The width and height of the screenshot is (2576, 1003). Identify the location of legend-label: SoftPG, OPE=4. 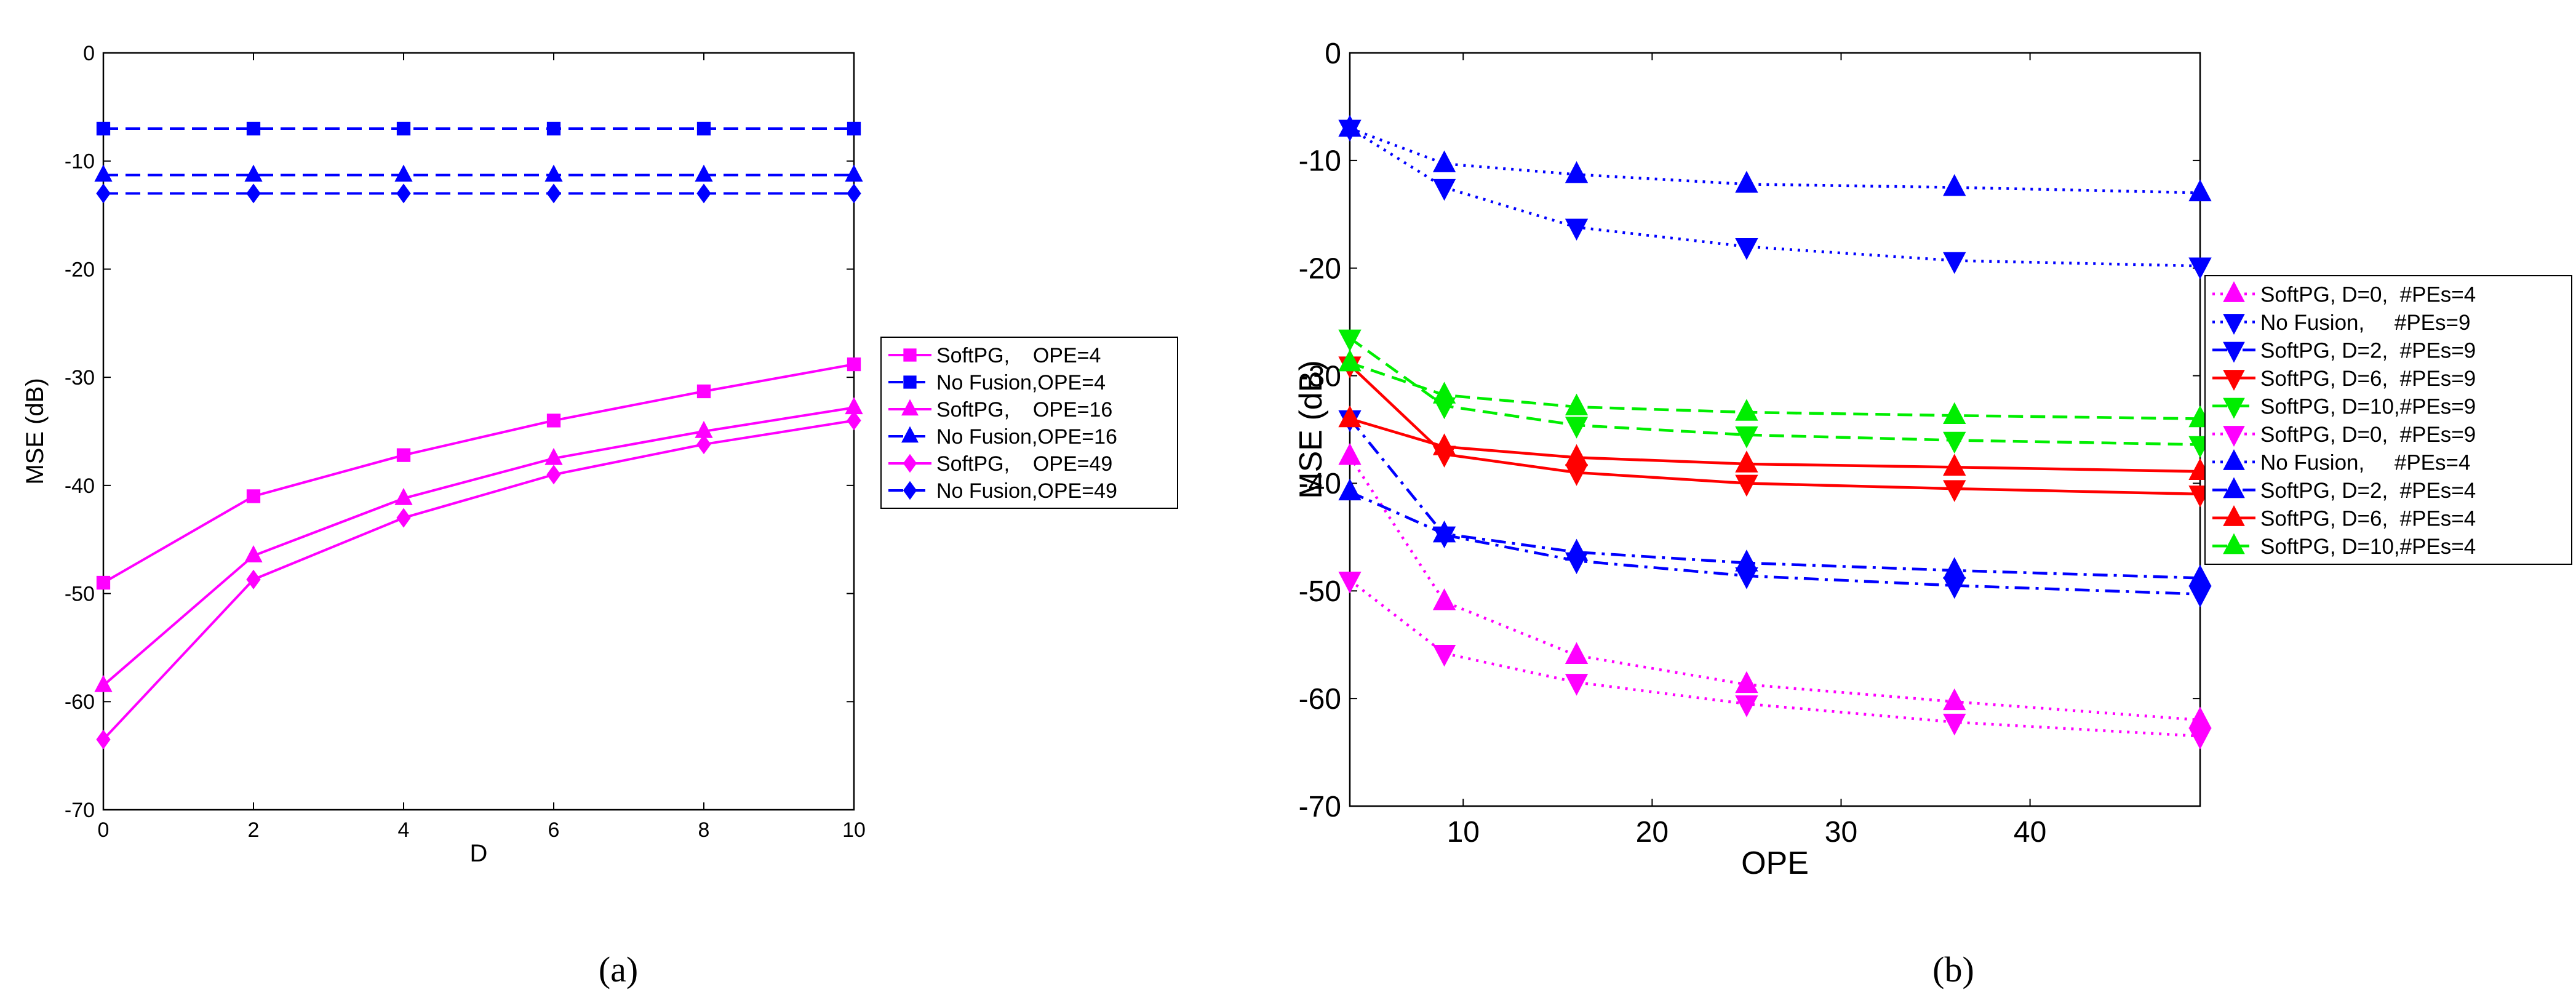
(1019, 355).